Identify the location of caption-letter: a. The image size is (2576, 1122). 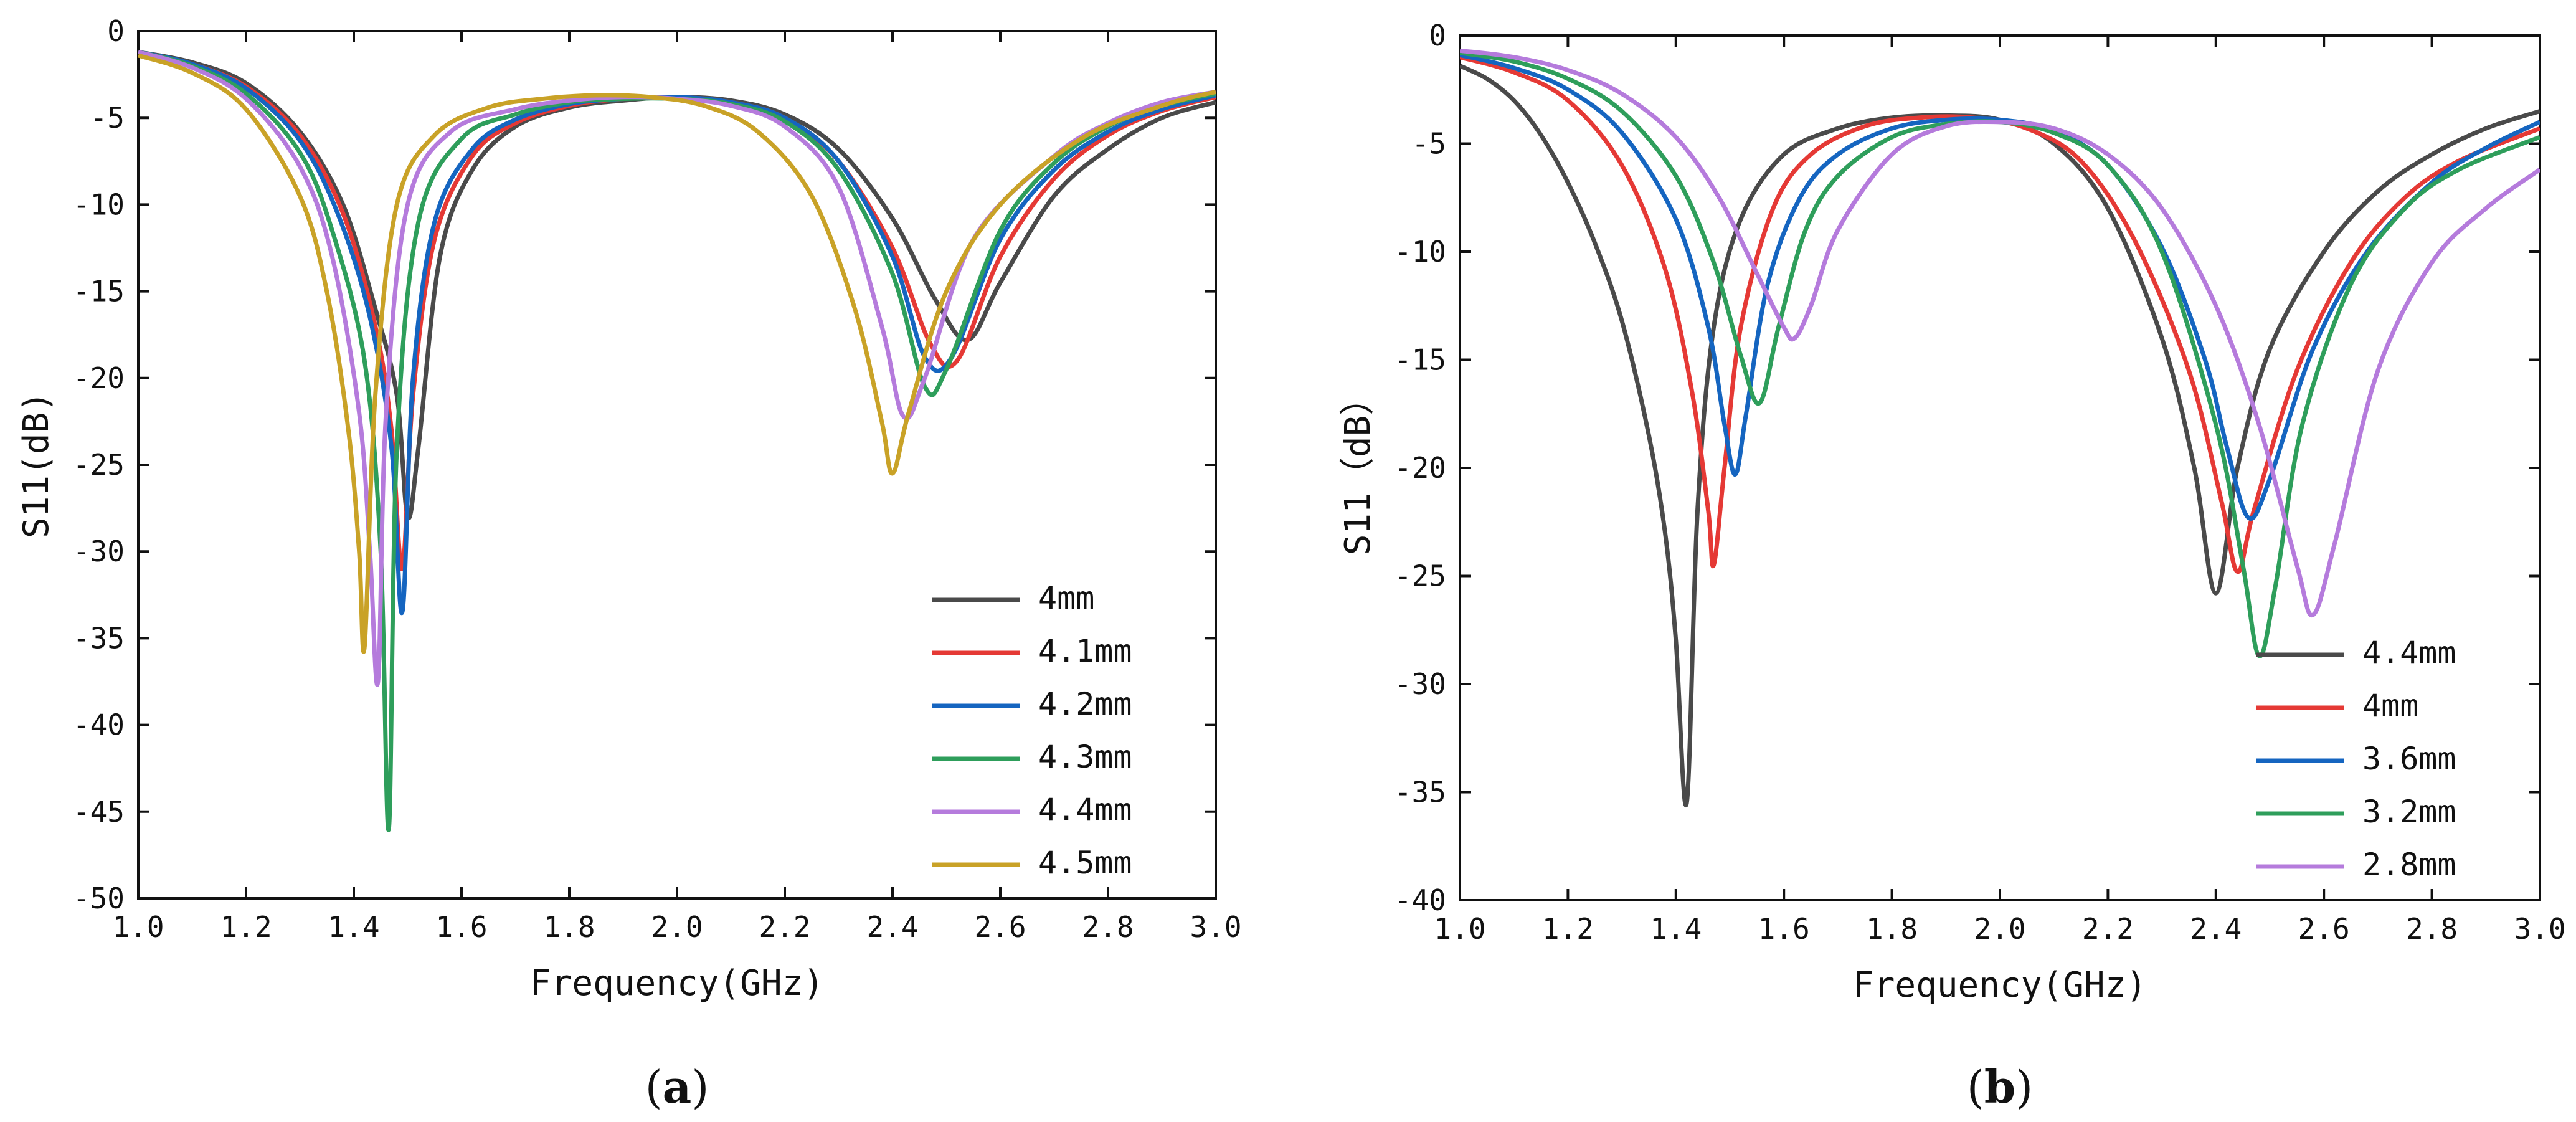
(677, 1086).